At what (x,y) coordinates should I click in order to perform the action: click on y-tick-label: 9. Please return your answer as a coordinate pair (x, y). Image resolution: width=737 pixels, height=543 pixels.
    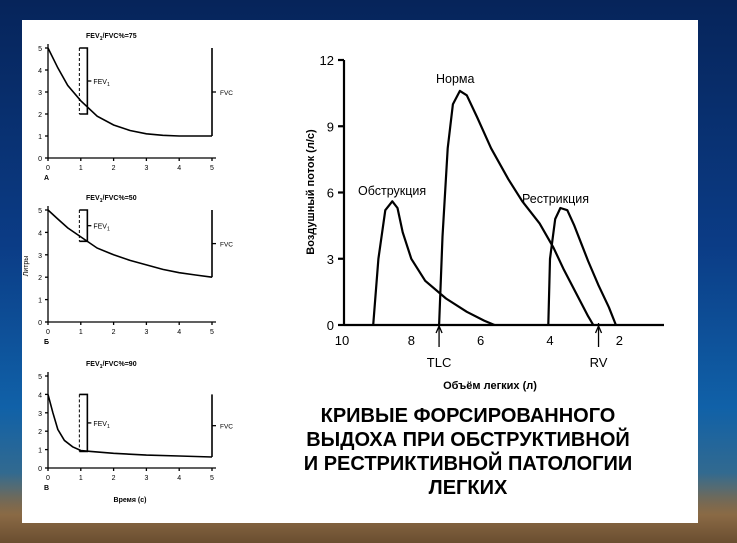
    Looking at the image, I should click on (330, 126).